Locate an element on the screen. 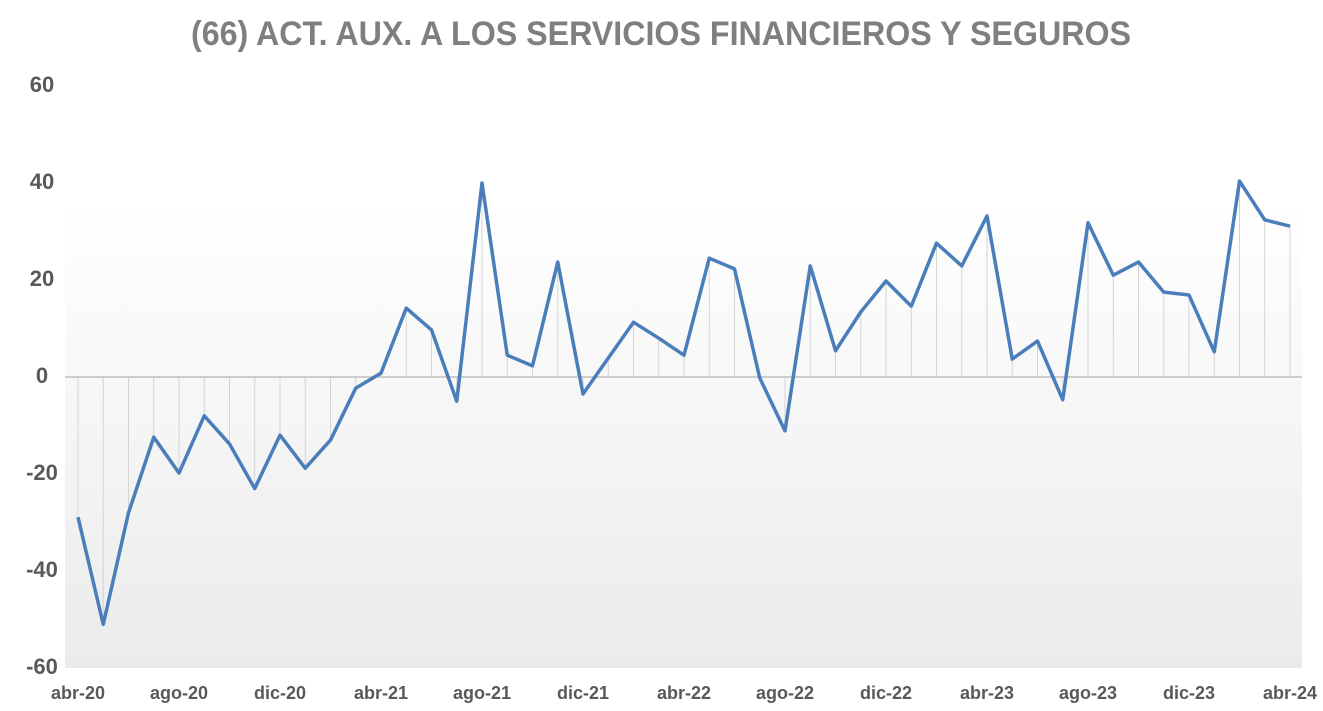  x-tick-label: abr-20 is located at coordinates (78, 693).